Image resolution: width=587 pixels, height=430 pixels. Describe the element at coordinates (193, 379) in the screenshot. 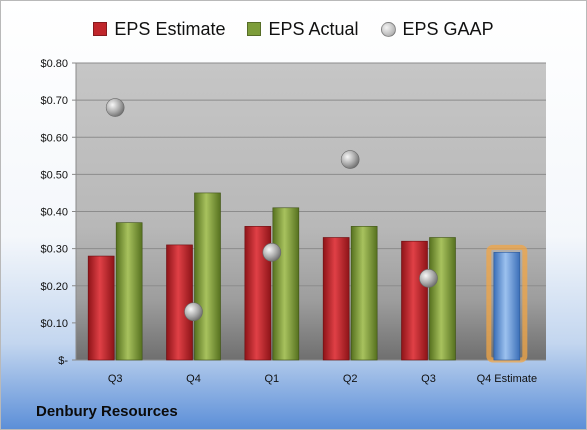

I see `x-tick-label: Q4` at that location.